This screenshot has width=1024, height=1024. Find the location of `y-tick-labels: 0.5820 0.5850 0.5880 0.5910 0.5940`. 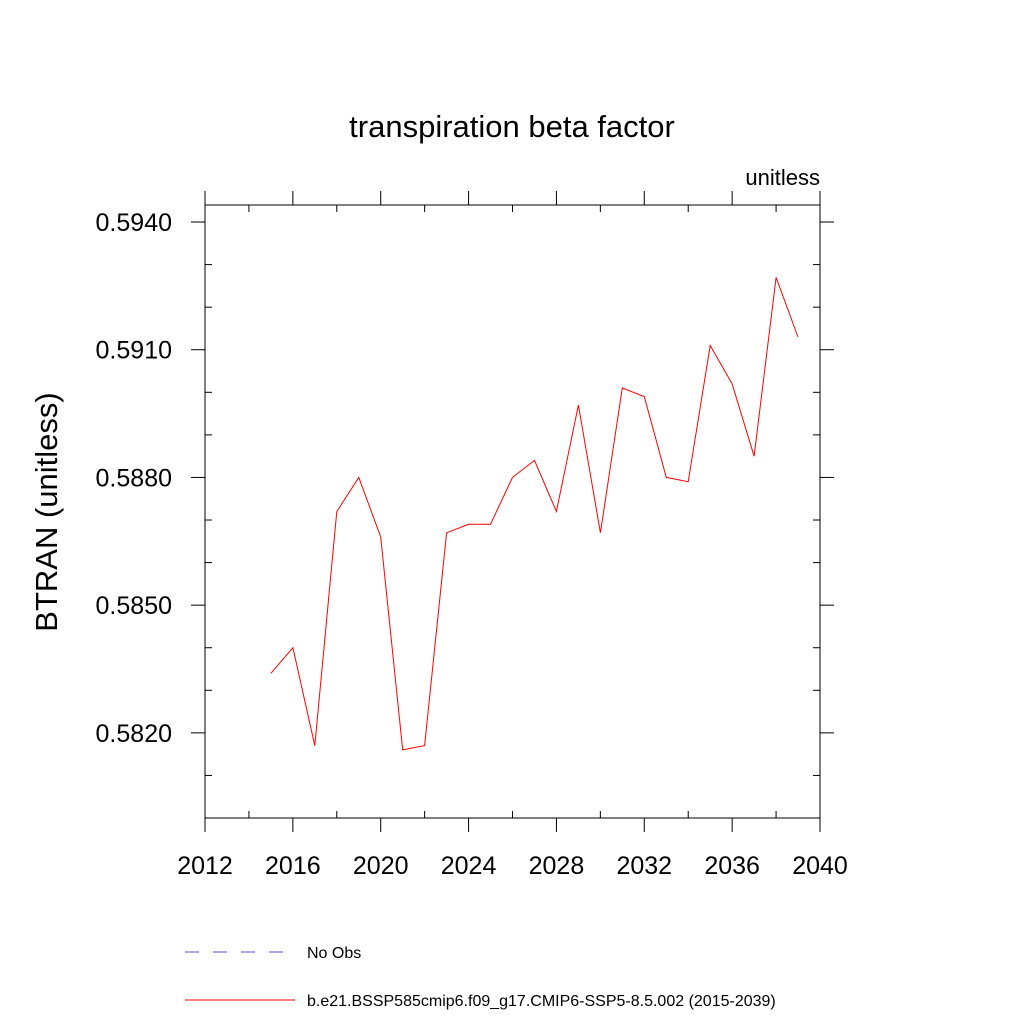

y-tick-labels: 0.5820 0.5850 0.5880 0.5910 0.5940 is located at coordinates (134, 478).